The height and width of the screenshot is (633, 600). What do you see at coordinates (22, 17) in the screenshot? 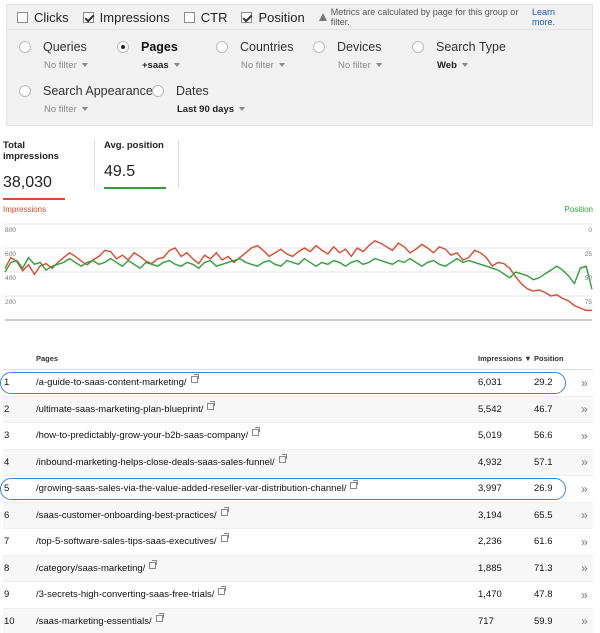
I see `clicks-checkbox` at bounding box center [22, 17].